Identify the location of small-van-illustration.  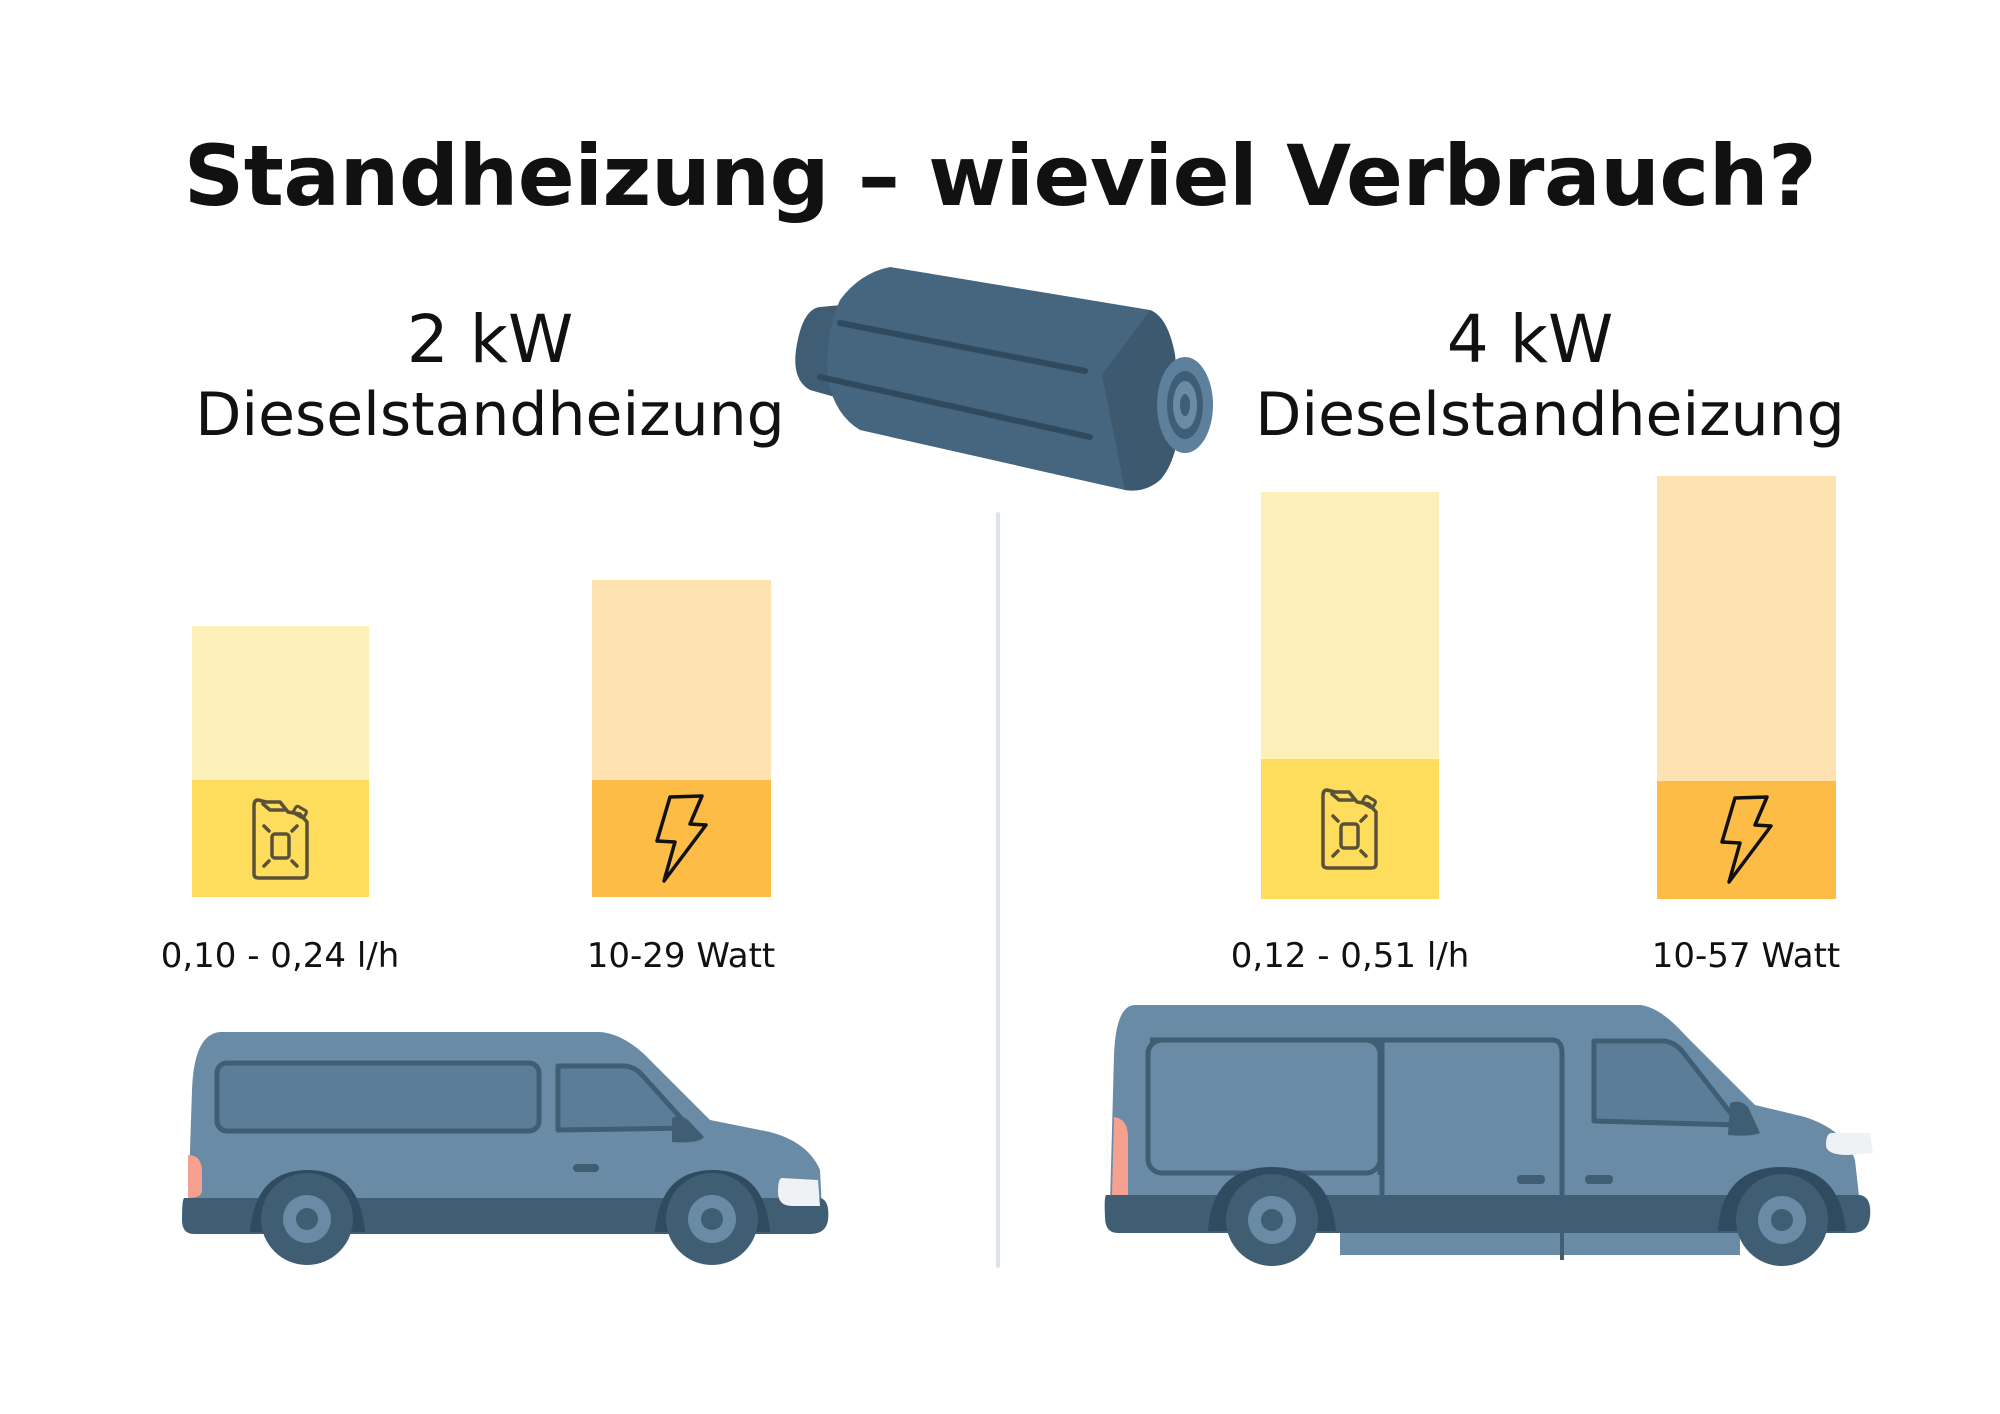
(505, 1147).